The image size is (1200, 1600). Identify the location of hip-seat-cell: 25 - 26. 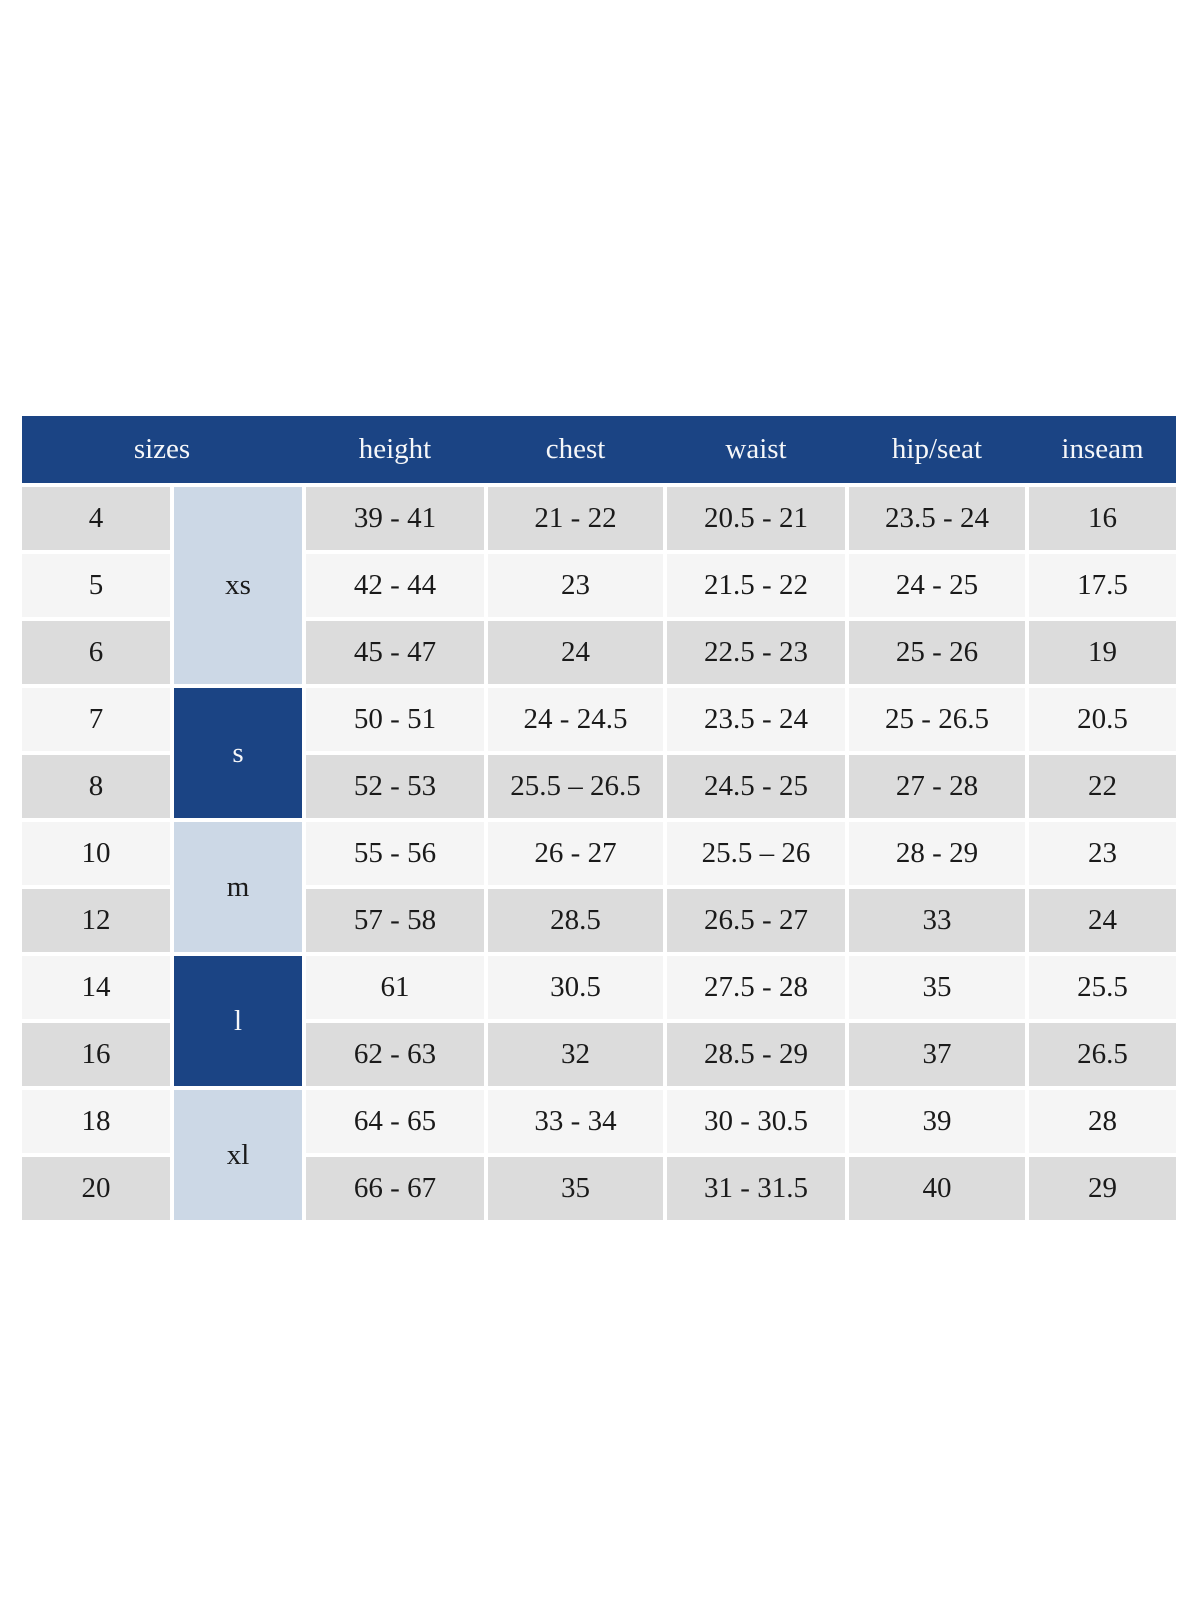
(937, 652).